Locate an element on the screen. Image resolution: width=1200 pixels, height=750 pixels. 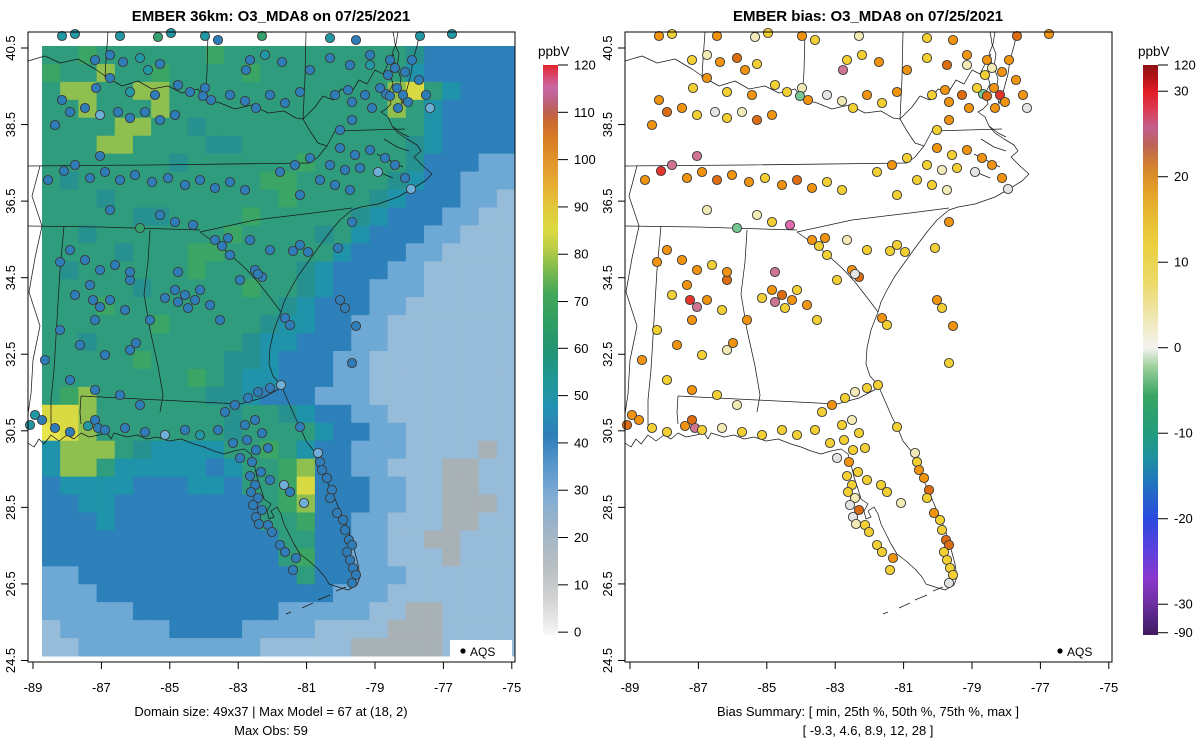
x-axis-tick-label: -89 is located at coordinates (33, 687).